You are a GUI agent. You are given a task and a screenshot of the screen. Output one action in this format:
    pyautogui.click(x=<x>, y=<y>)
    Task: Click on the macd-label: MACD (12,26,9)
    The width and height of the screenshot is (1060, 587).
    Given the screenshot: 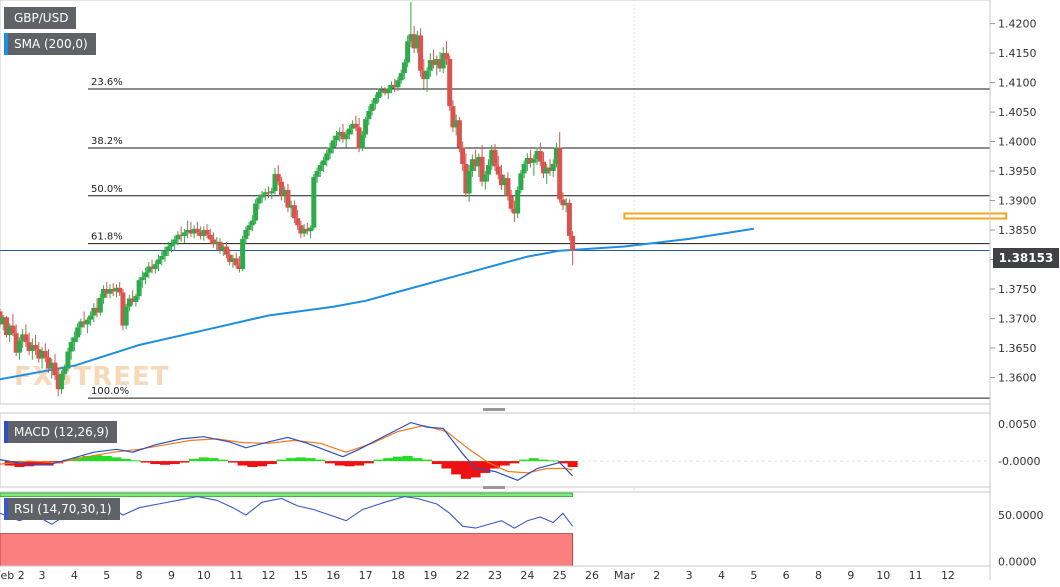 What is the action you would take?
    pyautogui.click(x=60, y=432)
    